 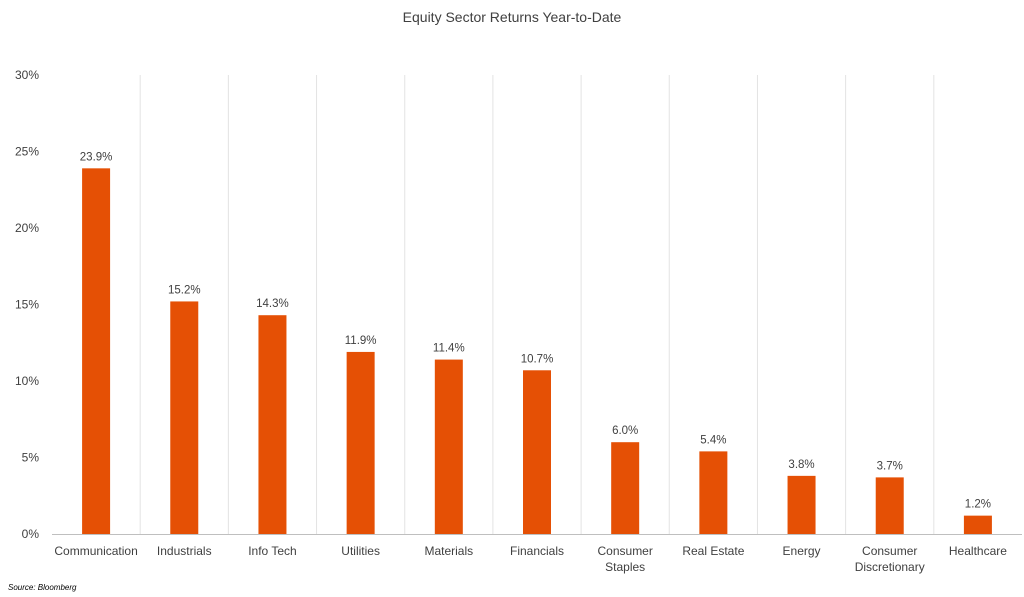 I want to click on data-label: 23.9%, so click(x=96, y=157).